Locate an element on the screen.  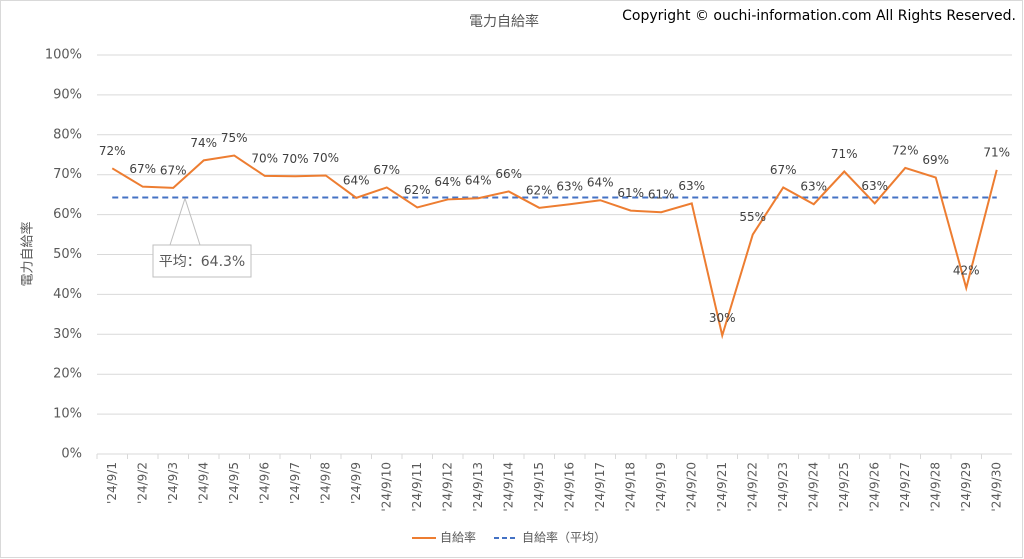
x-tick-label: '24/9/26 is located at coordinates (874, 487).